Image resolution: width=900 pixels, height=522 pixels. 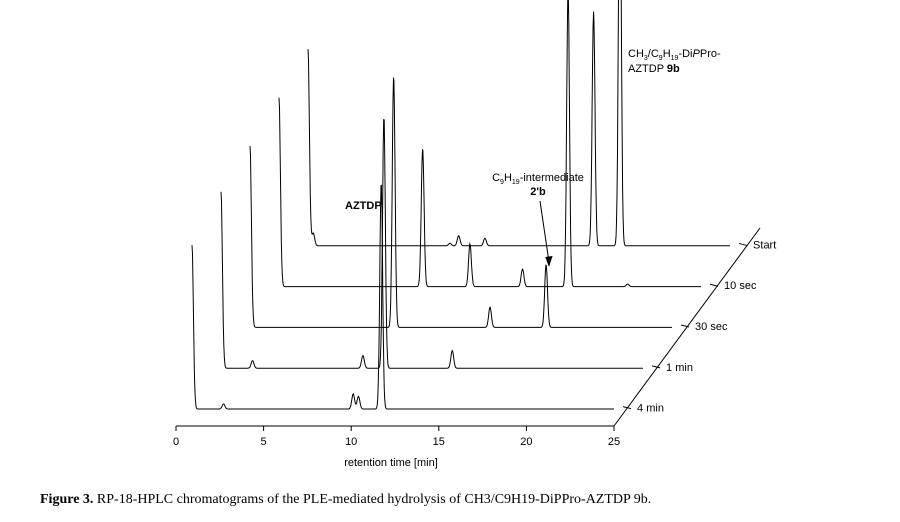 I want to click on x-tick-label: 5, so click(x=264, y=442).